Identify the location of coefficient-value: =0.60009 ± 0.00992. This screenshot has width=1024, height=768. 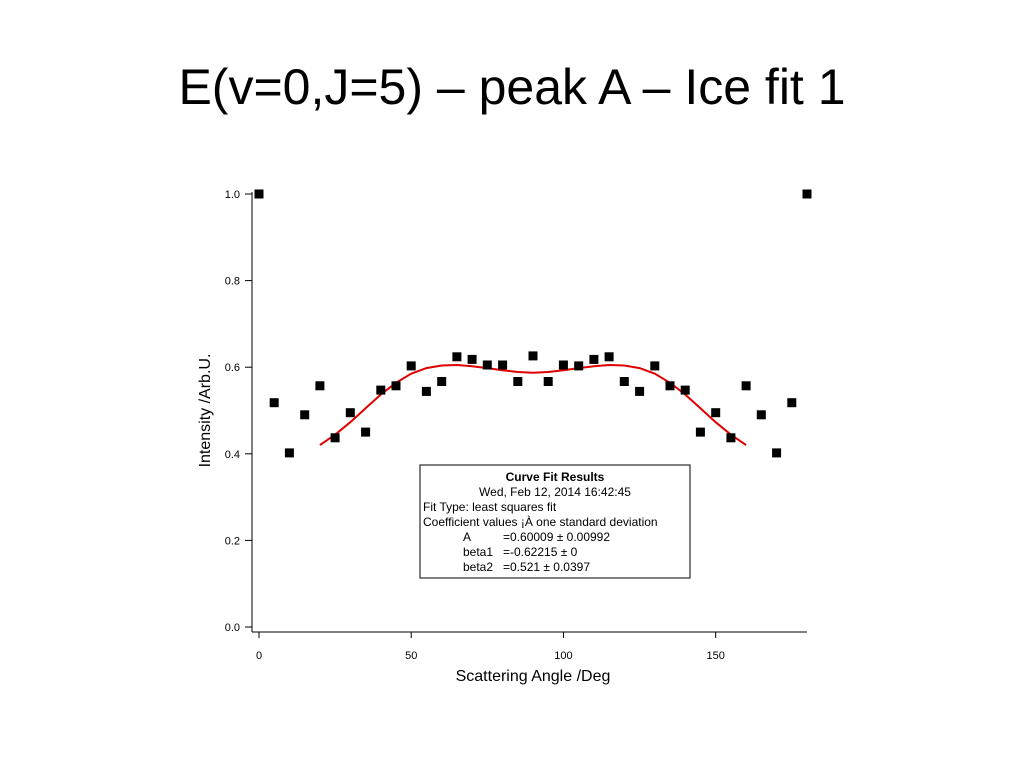
(556, 537).